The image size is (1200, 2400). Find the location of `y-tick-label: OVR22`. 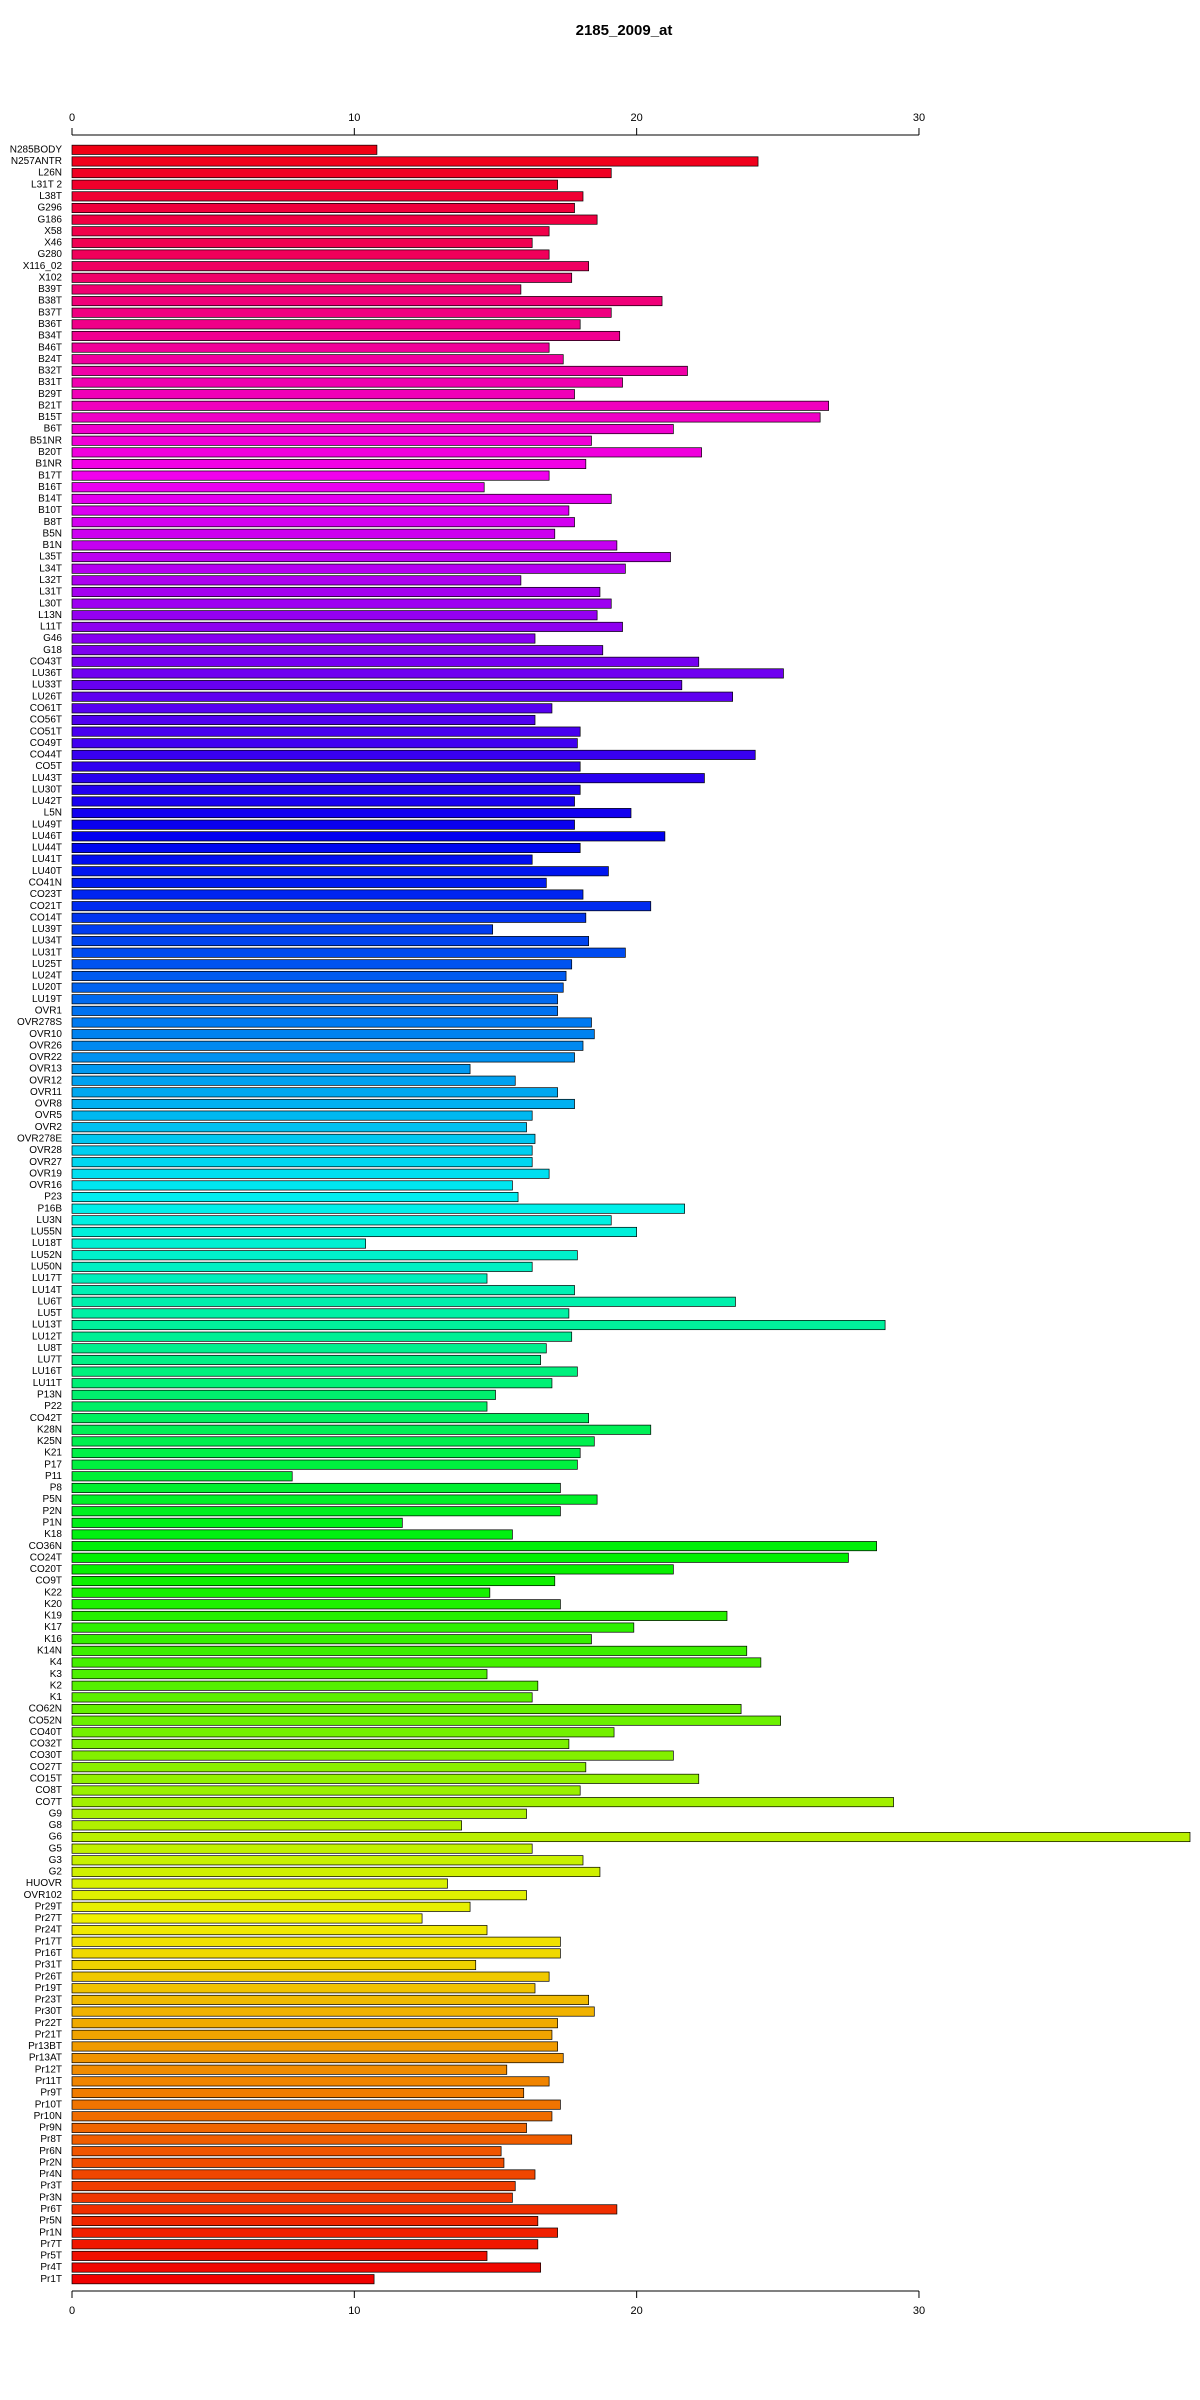

y-tick-label: OVR22 is located at coordinates (45, 1057).